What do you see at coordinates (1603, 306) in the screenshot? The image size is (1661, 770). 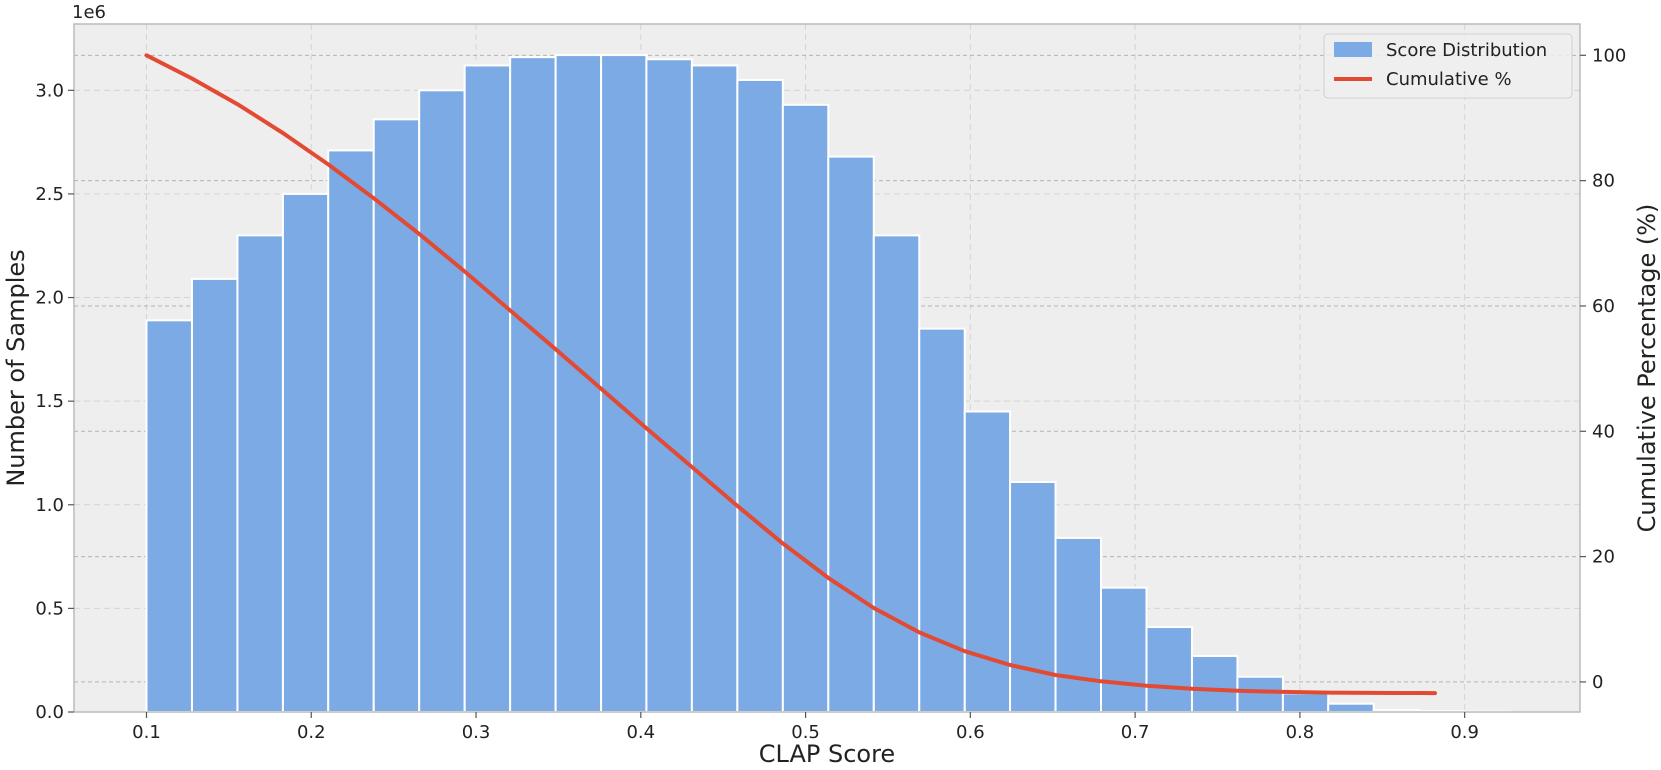 I see `y2-tick-label: 60` at bounding box center [1603, 306].